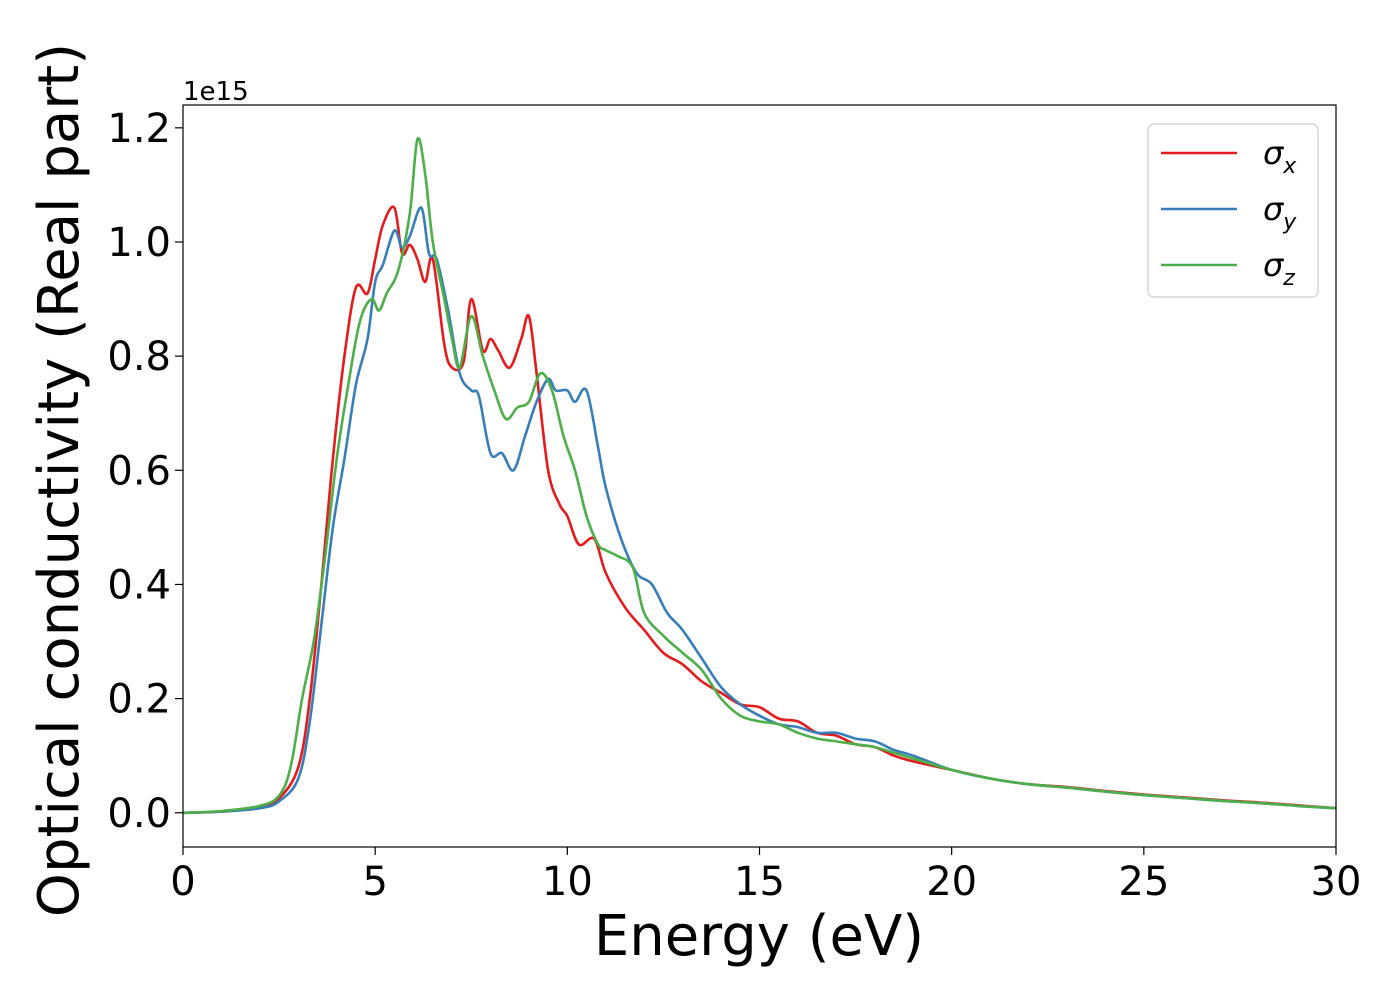 The image size is (1400, 1000). Describe the element at coordinates (216, 92) in the screenshot. I see `y-axis-offset-label: 1e15` at that location.